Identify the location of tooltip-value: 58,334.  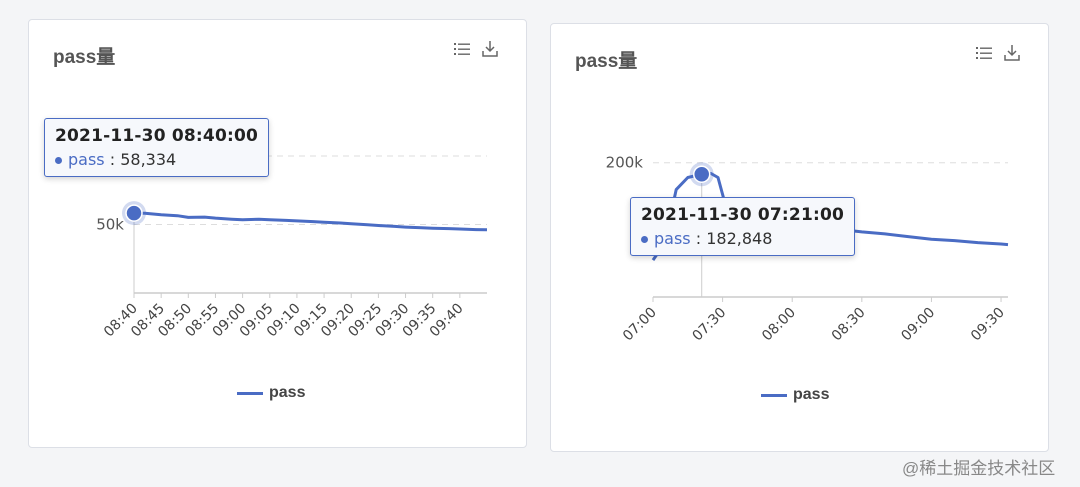
(148, 159).